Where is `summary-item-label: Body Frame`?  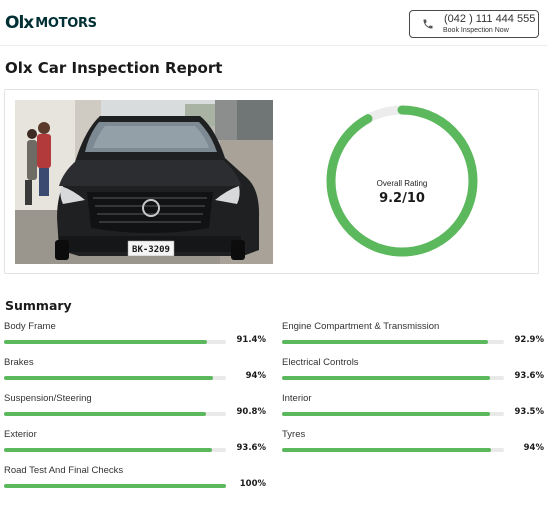 summary-item-label: Body Frame is located at coordinates (30, 326).